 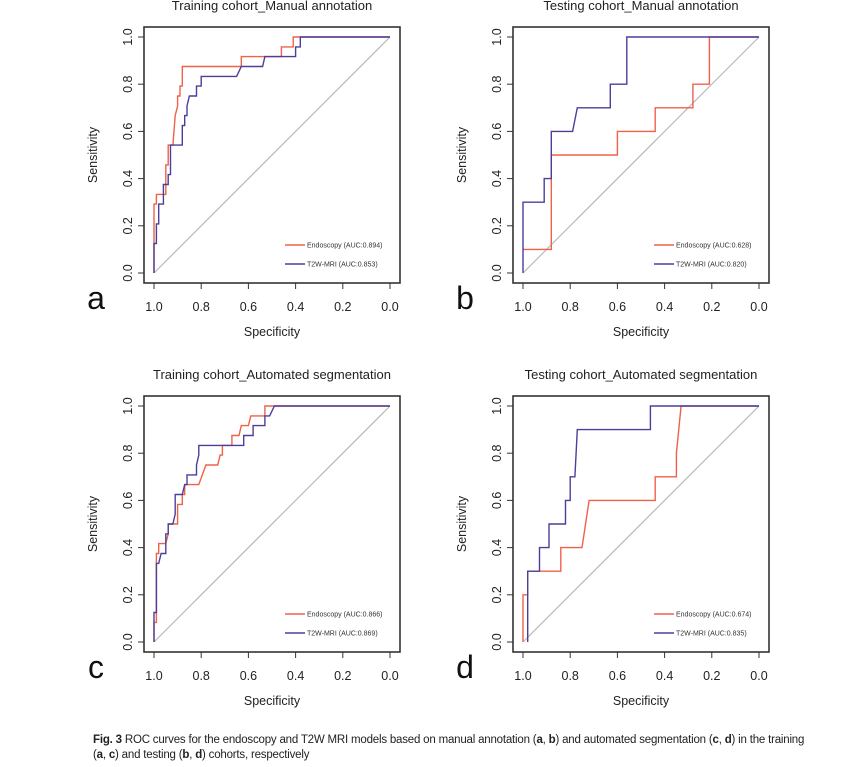 I want to click on caption-text: ) and automated segmentation (, so click(x=634, y=740).